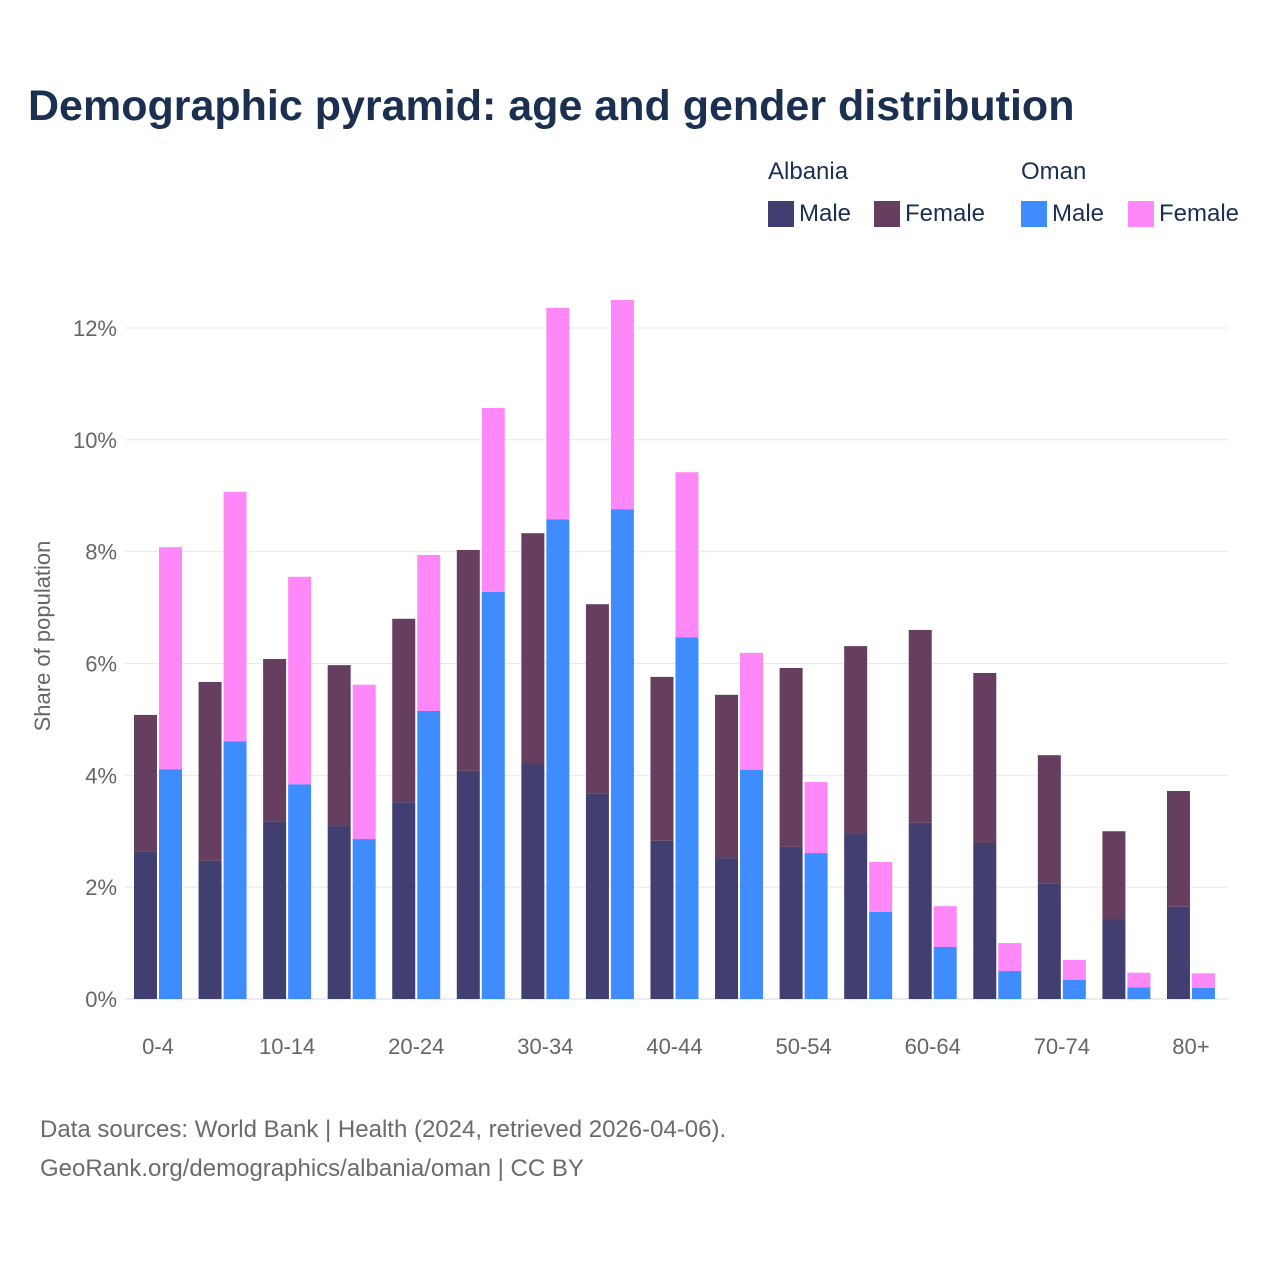 This screenshot has width=1280, height=1280. Describe the element at coordinates (803, 1046) in the screenshot. I see `x-tick-label: 50-54` at that location.